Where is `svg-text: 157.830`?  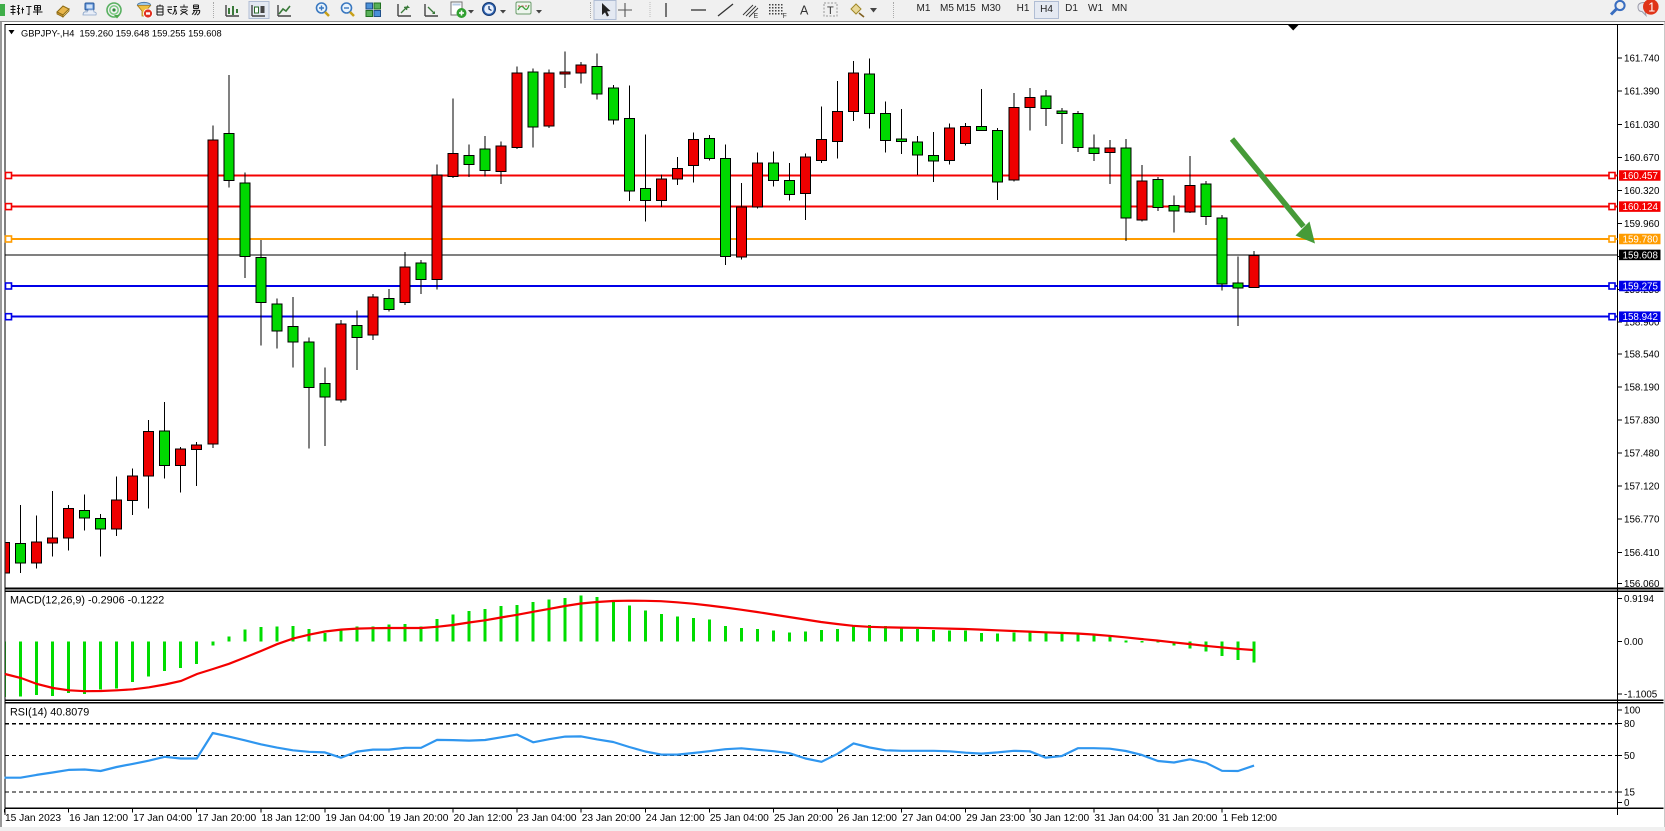
svg-text: 157.830 is located at coordinates (1642, 421).